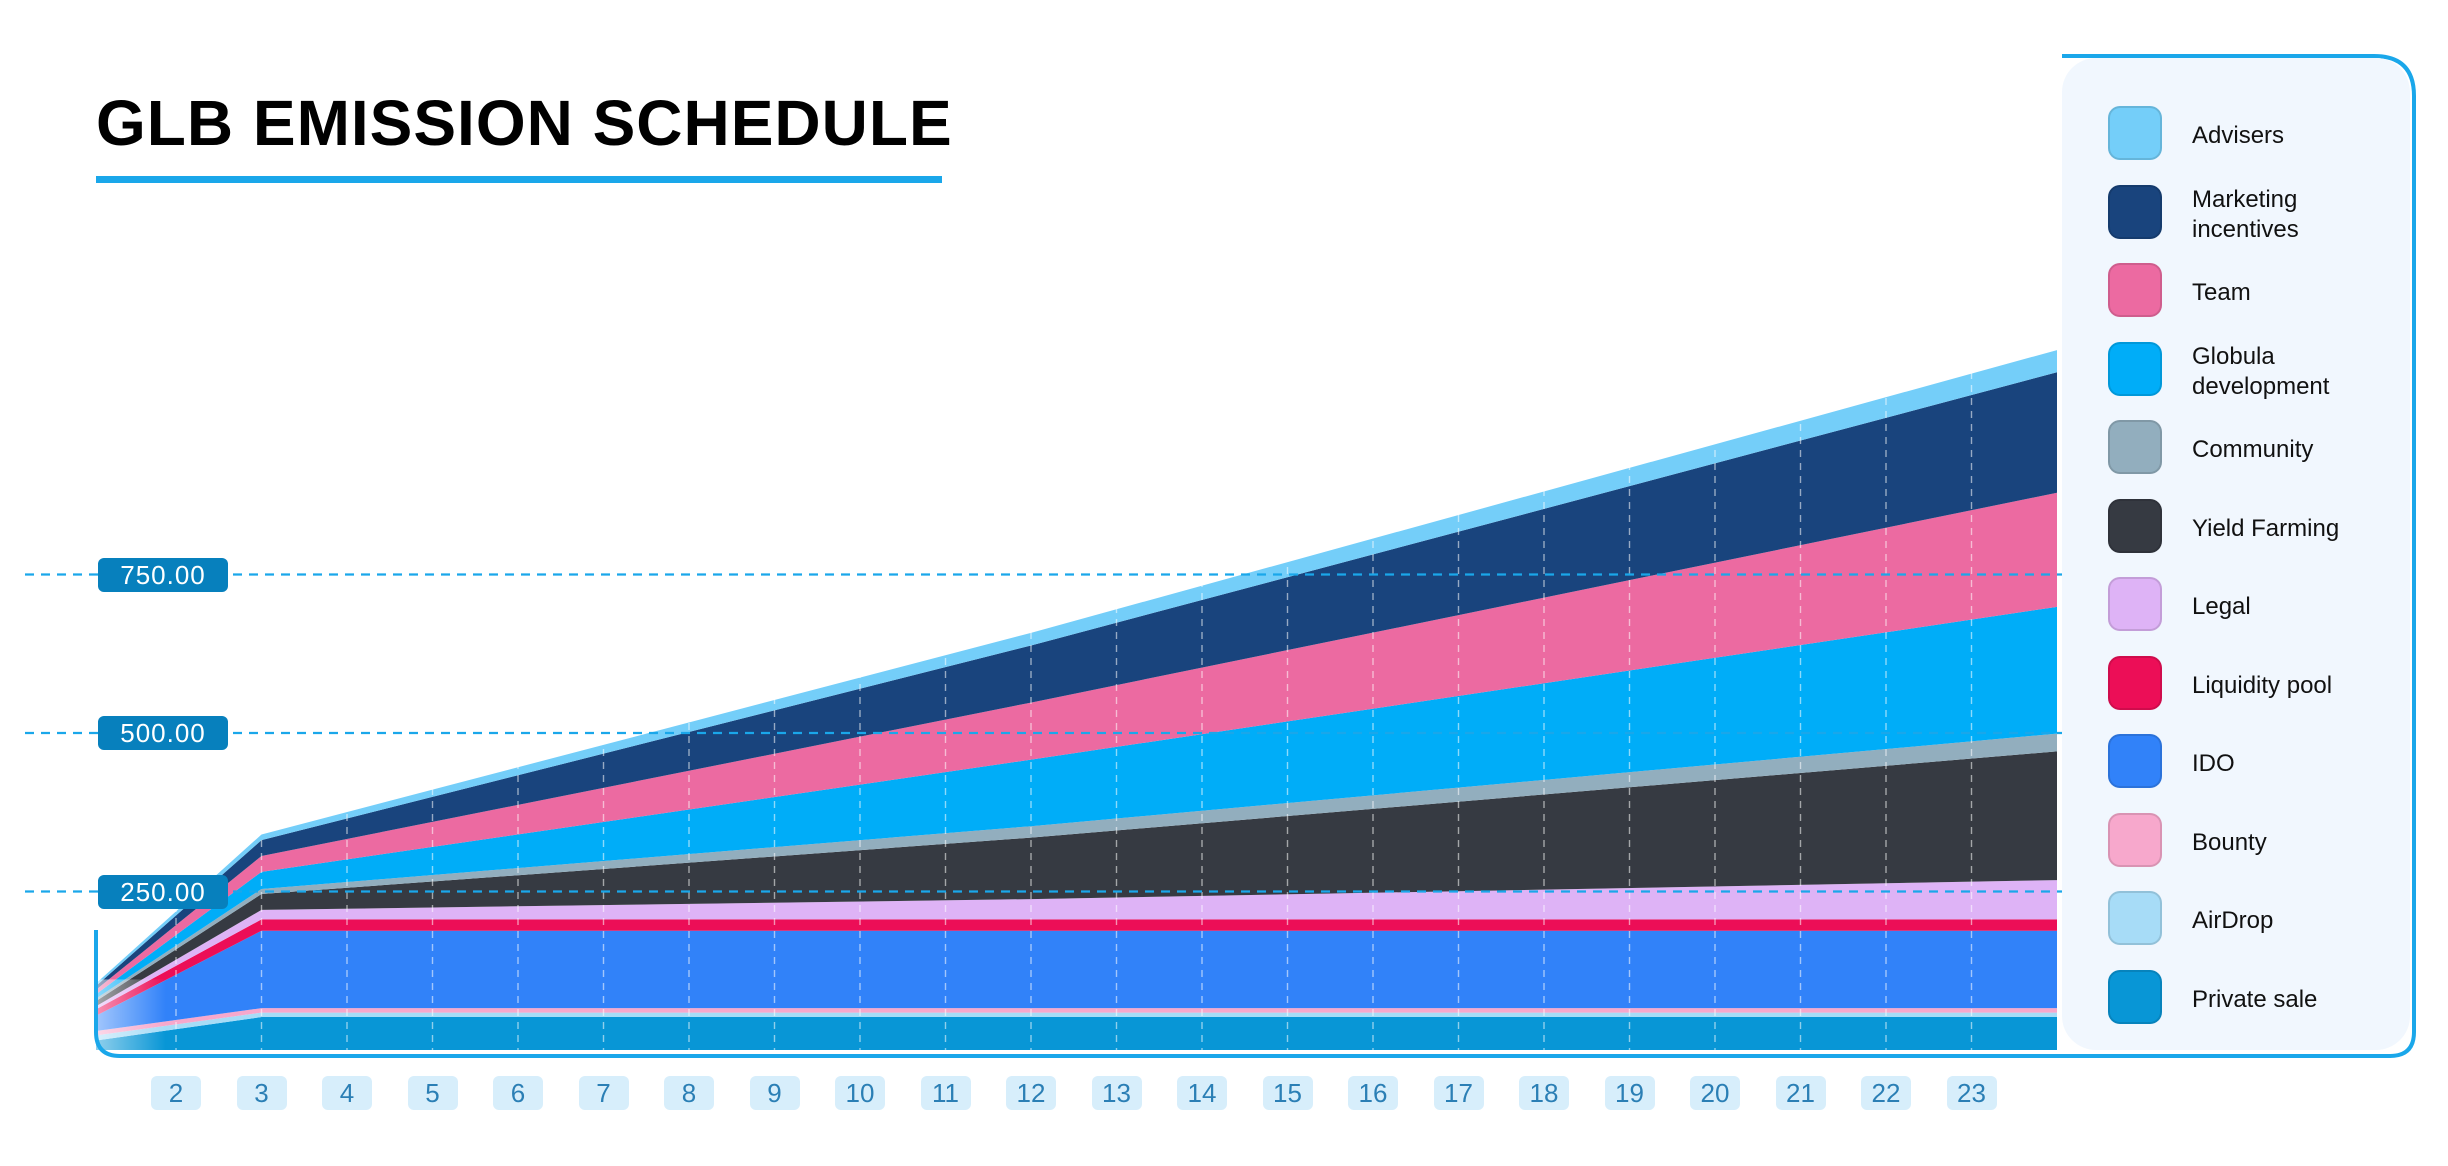 The image size is (2448, 1166). I want to click on x-tick-label: 21, so click(1800, 1093).